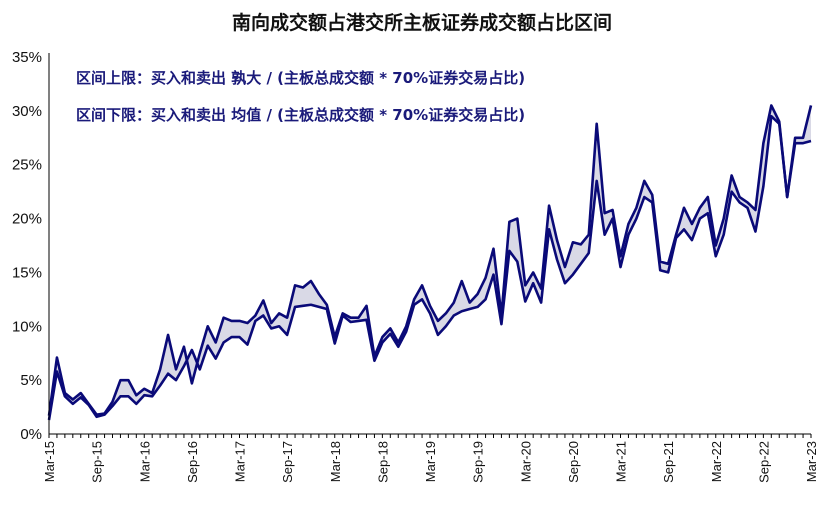  Describe the element at coordinates (668, 462) in the screenshot. I see `x-tick-label: Sep-21` at that location.